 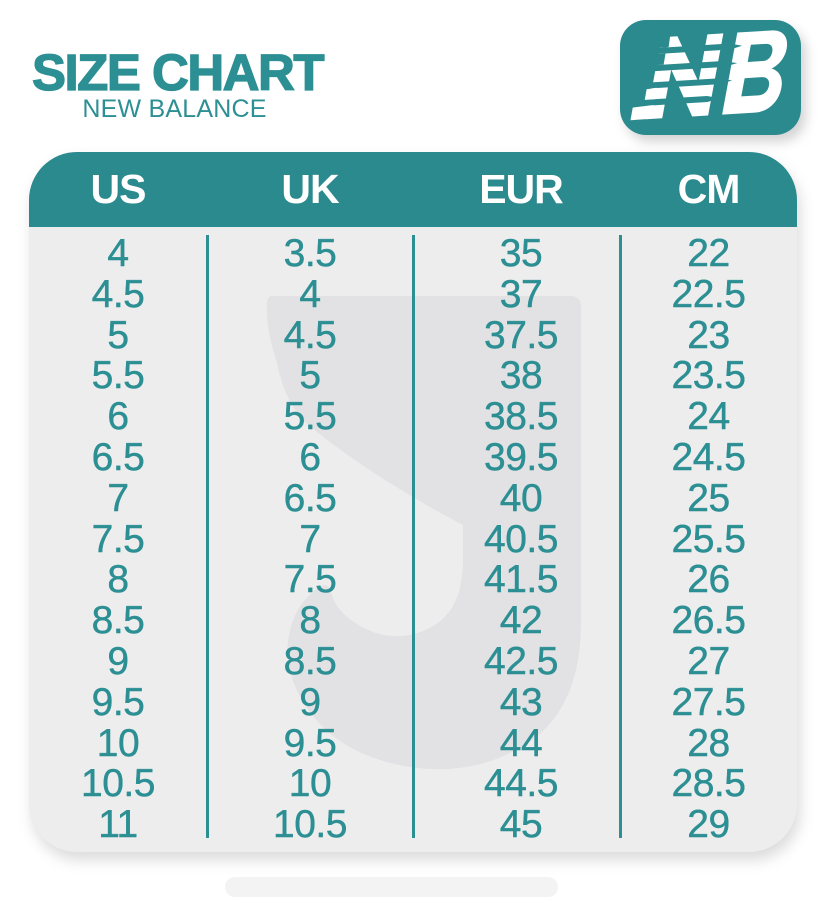 I want to click on size-cell: 44.5, so click(x=521, y=784).